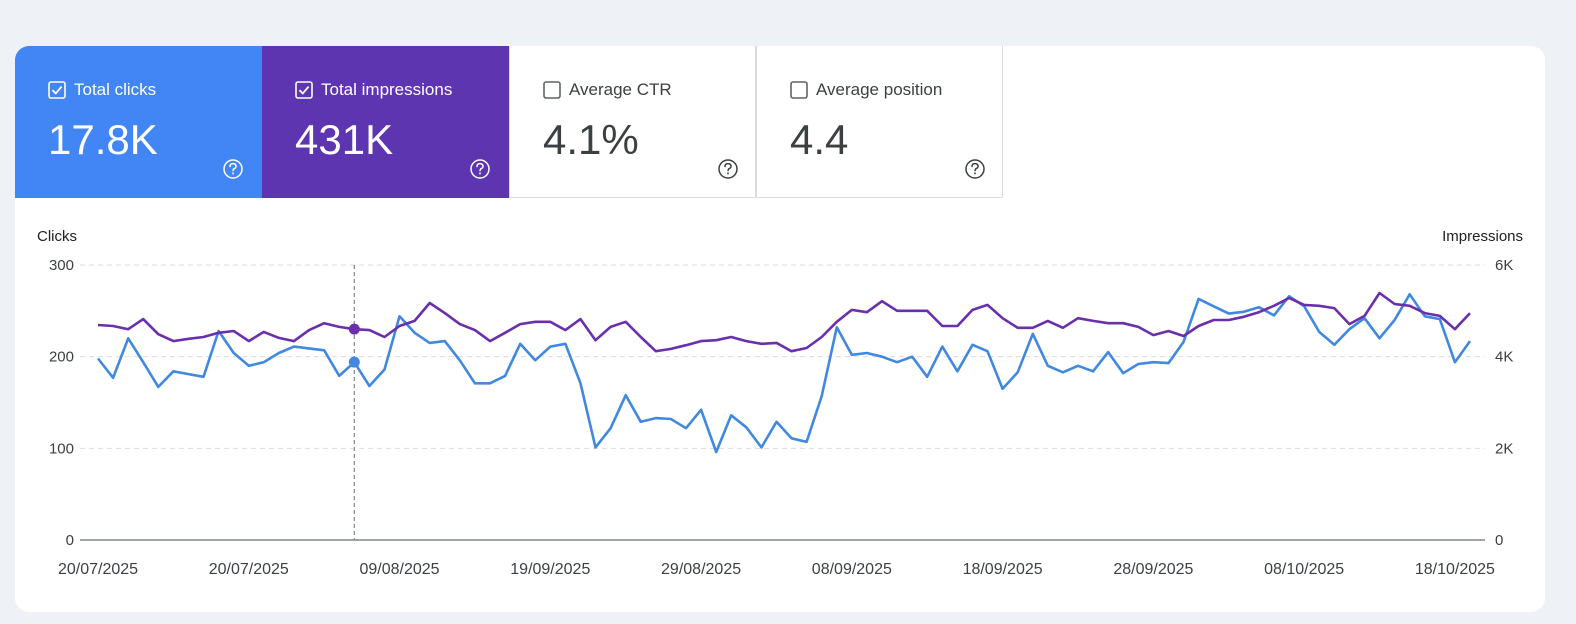 The width and height of the screenshot is (1576, 624). Describe the element at coordinates (1504, 357) in the screenshot. I see `y2-tick-label: 4K` at that location.